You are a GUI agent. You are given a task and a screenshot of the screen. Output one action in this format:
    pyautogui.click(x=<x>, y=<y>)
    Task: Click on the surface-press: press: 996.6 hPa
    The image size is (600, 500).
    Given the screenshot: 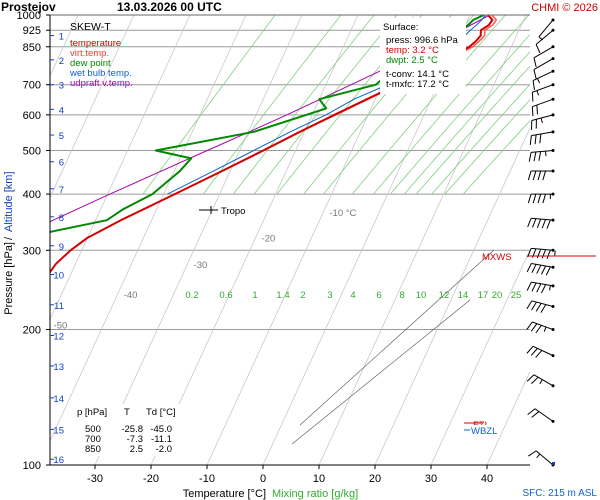 What is the action you would take?
    pyautogui.click(x=422, y=40)
    